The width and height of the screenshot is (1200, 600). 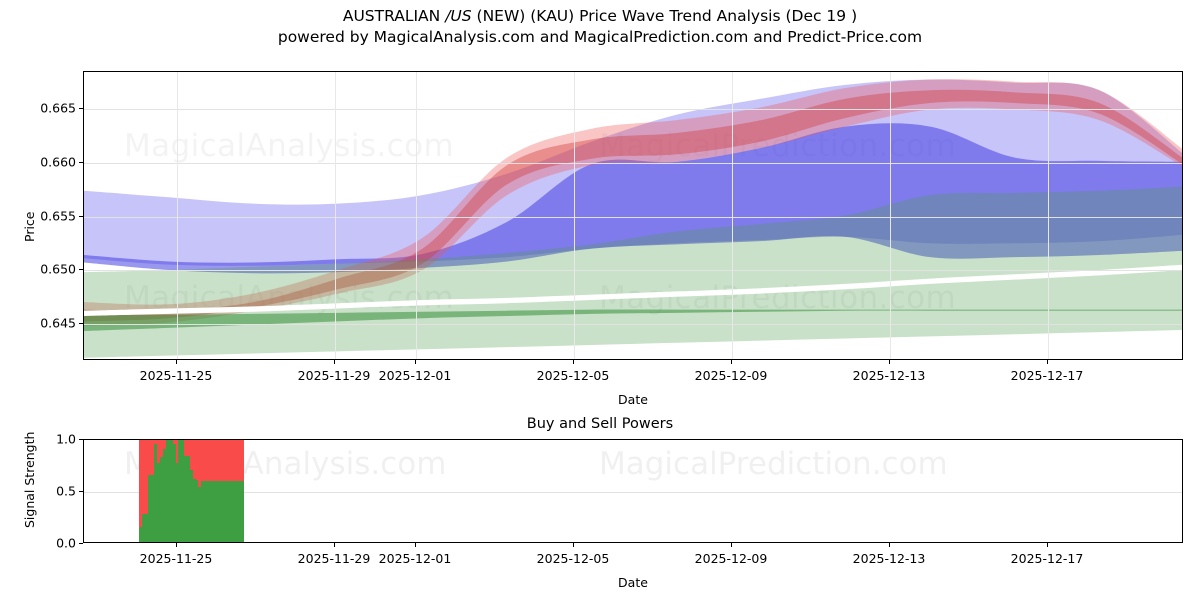 I want to click on bar-x-tick: 2025-12-05, so click(x=573, y=558).